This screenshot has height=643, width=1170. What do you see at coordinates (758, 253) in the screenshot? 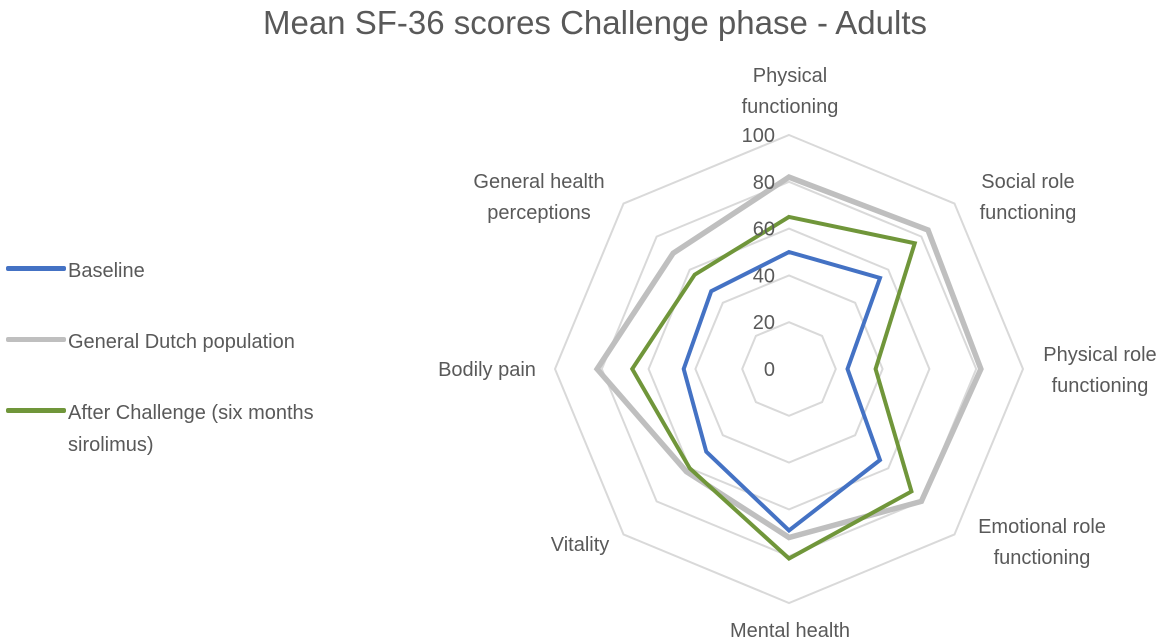
I see `tick-labels: 0 20 40 60 80 100` at bounding box center [758, 253].